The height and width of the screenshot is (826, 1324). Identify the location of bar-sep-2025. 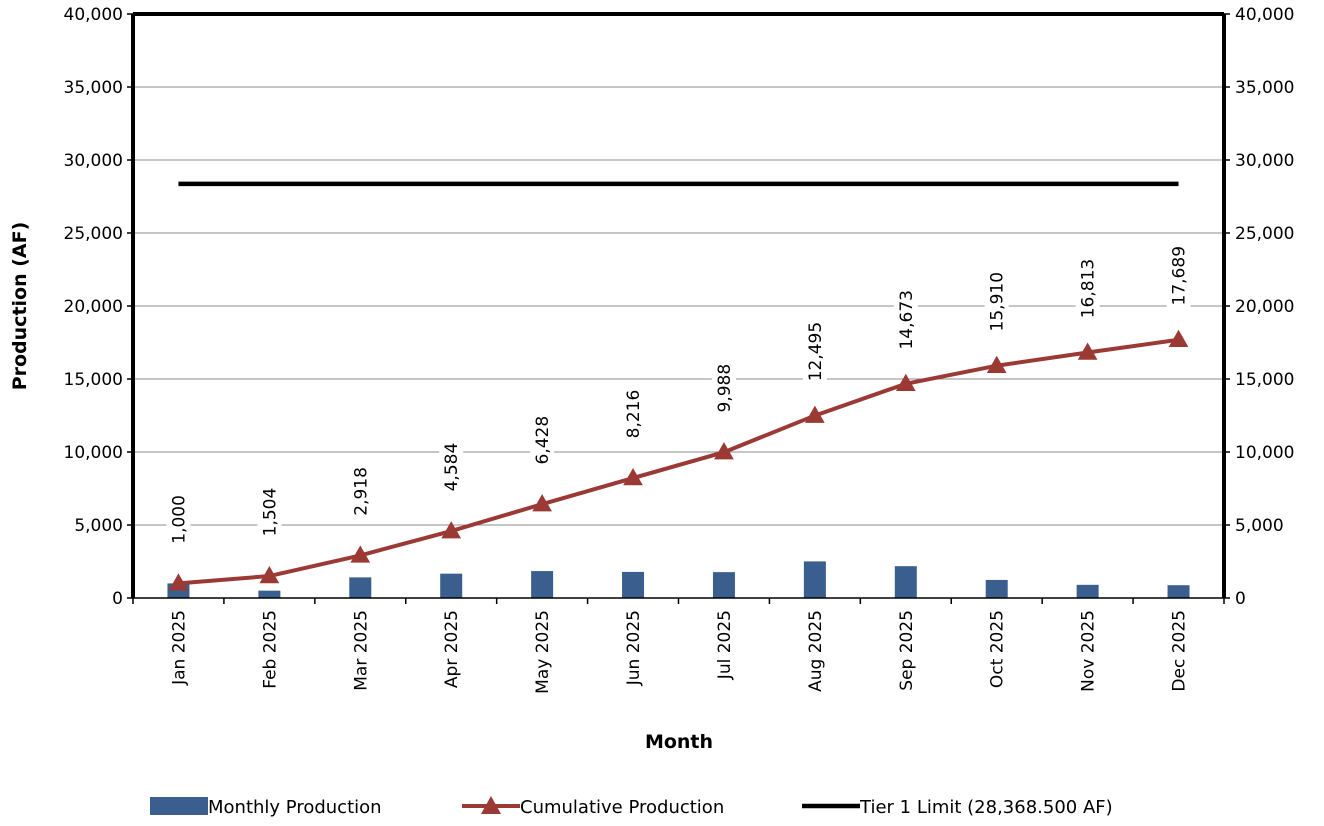
(905, 582).